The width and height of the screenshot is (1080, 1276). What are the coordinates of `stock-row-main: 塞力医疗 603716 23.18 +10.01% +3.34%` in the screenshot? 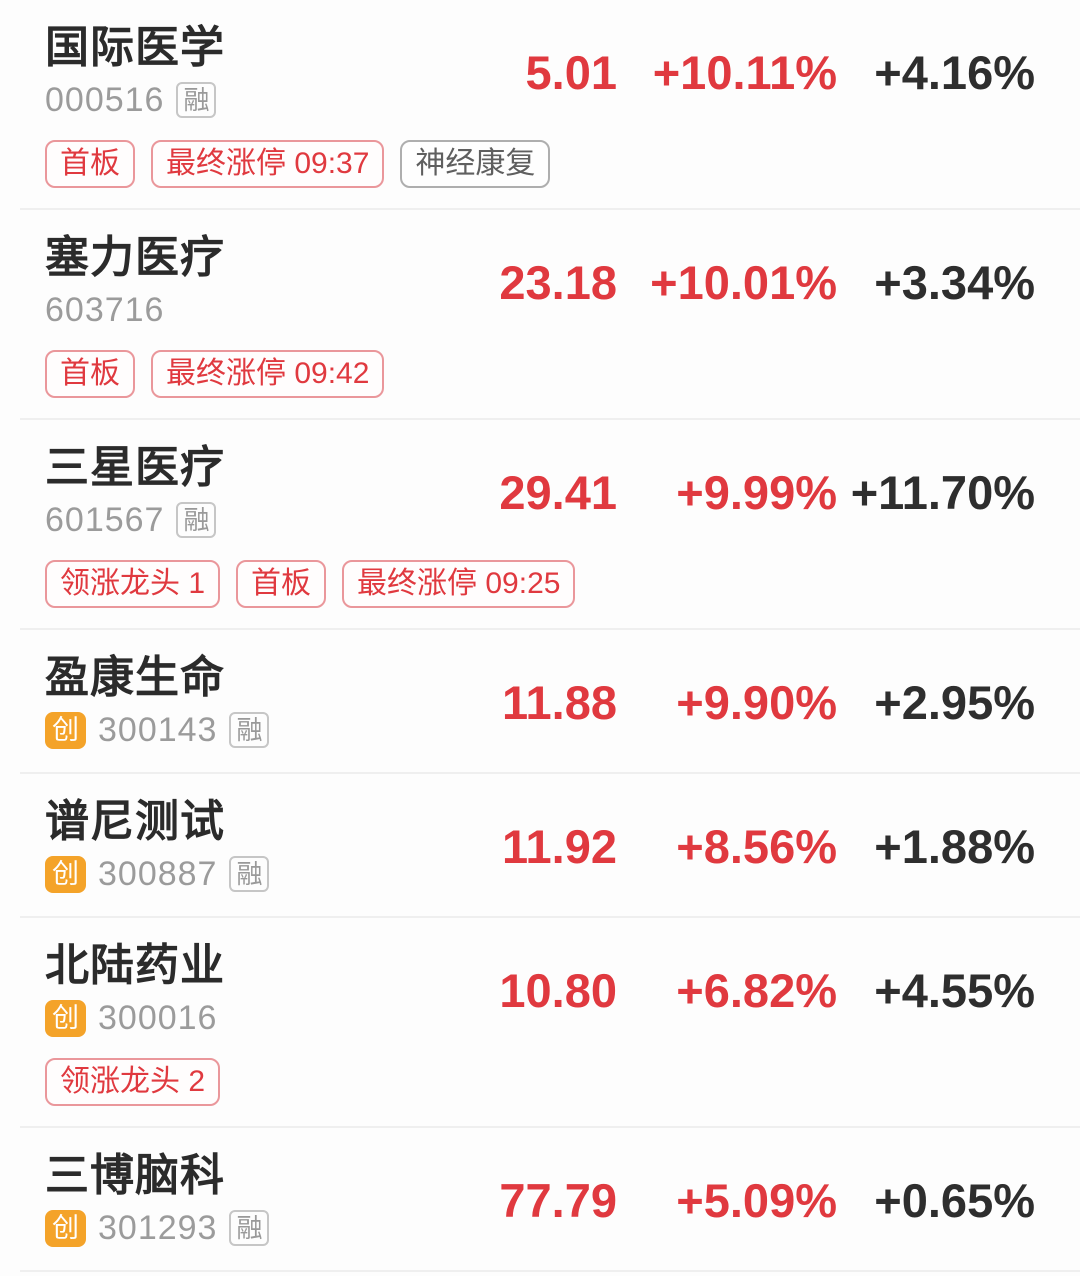 It's located at (540, 282).